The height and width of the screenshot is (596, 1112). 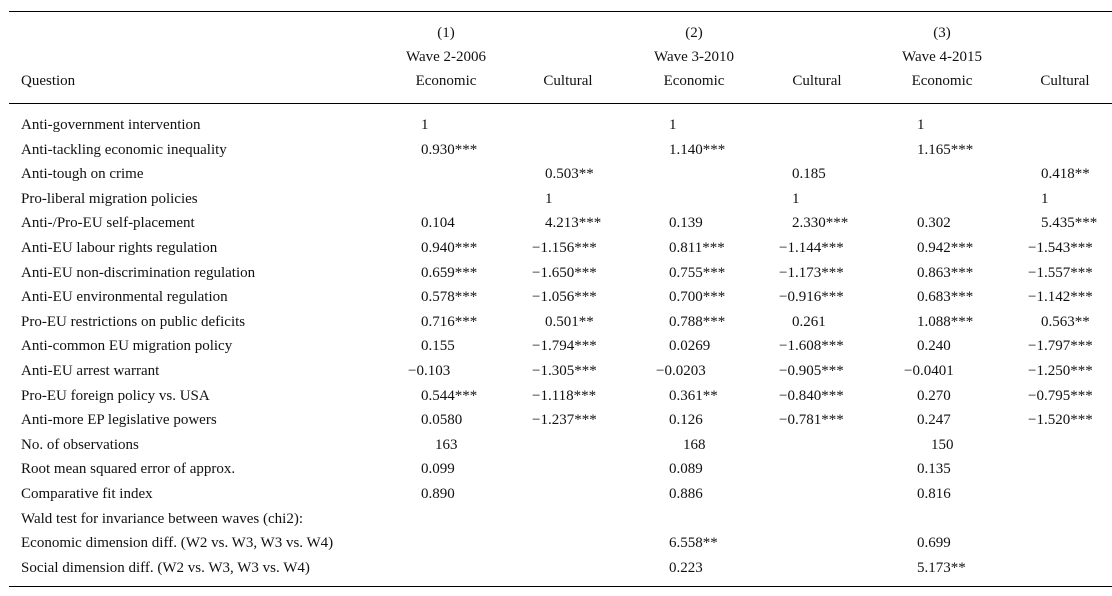 I want to click on table-cell: 0.700***, so click(x=697, y=297).